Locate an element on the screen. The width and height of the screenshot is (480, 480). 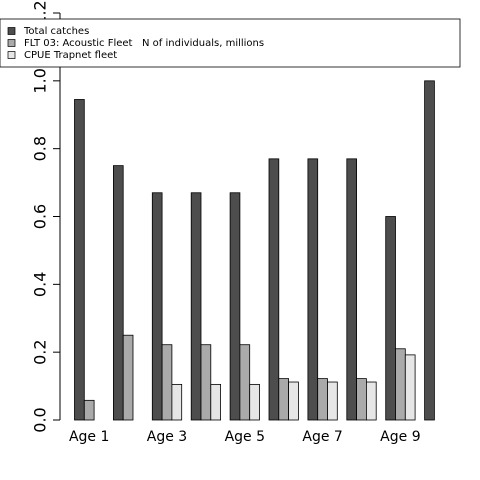
x-tick-label: Age 3 is located at coordinates (167, 437).